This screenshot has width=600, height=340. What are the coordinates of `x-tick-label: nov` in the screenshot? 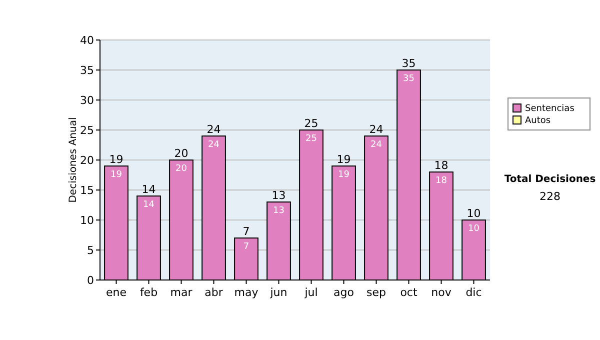 It's located at (441, 292).